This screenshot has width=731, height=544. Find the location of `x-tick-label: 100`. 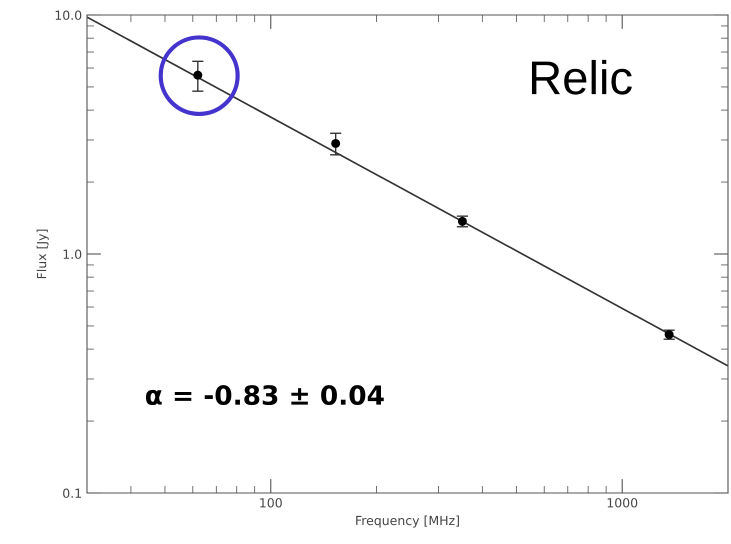

x-tick-label: 100 is located at coordinates (271, 503).